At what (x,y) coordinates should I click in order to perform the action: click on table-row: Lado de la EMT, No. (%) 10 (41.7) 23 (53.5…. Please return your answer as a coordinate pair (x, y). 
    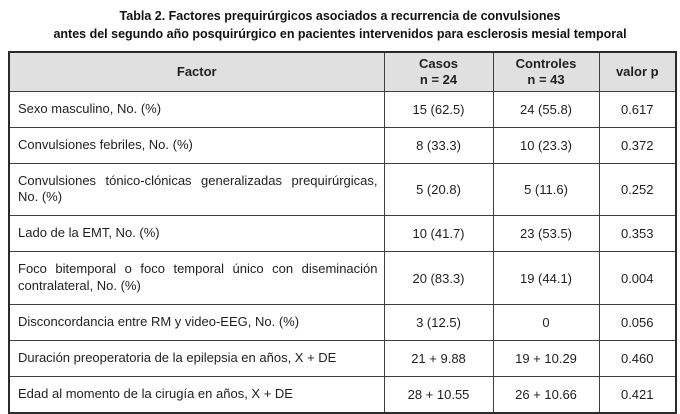
    Looking at the image, I should click on (342, 234).